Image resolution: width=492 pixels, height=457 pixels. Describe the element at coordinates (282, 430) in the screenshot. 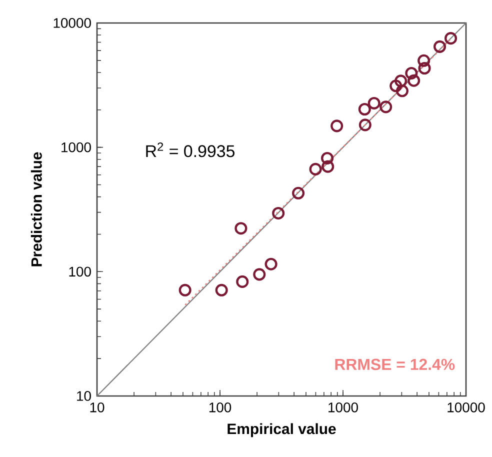

I see `x-axis-title: Empirical value` at that location.